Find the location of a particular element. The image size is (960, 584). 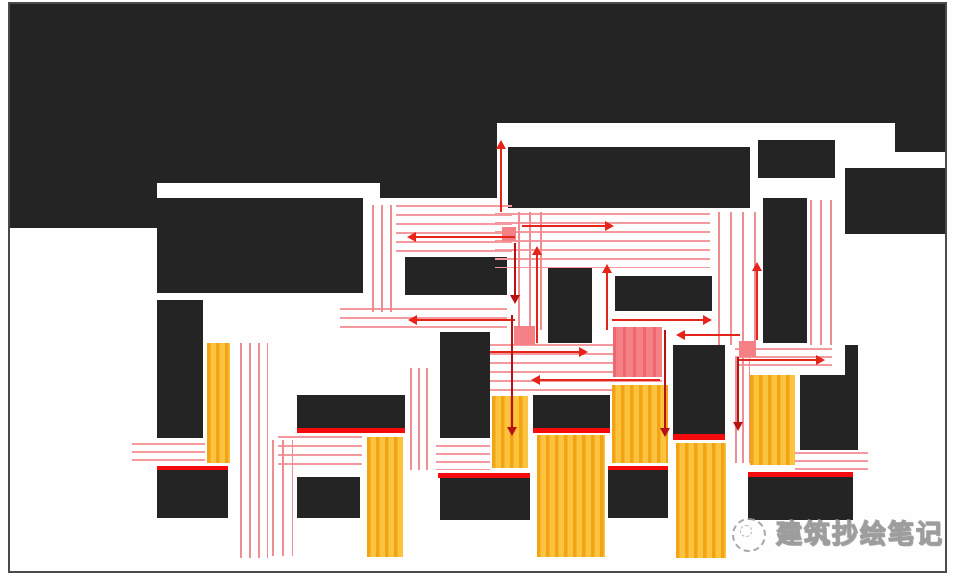

ground-cutout is located at coordinates (268, 190).